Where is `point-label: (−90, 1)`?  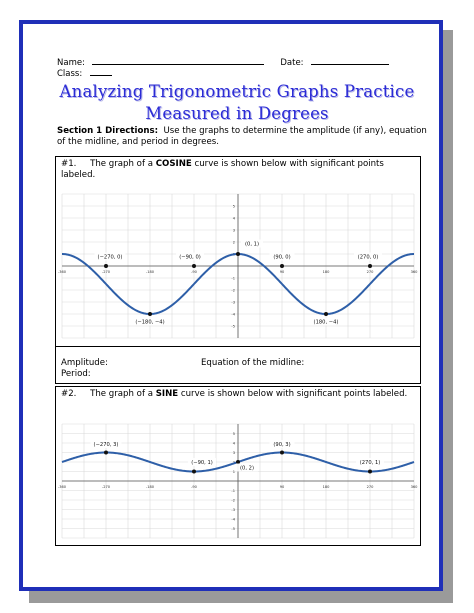 point-label: (−90, 1) is located at coordinates (202, 463).